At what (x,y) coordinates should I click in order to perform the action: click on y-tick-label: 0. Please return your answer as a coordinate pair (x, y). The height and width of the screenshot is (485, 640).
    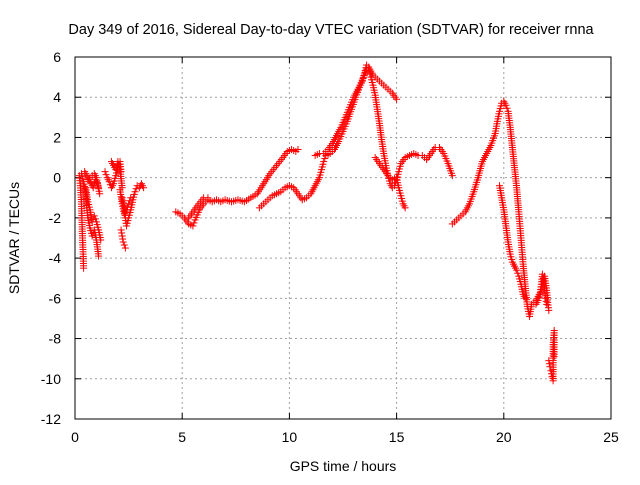
    Looking at the image, I should click on (57, 178).